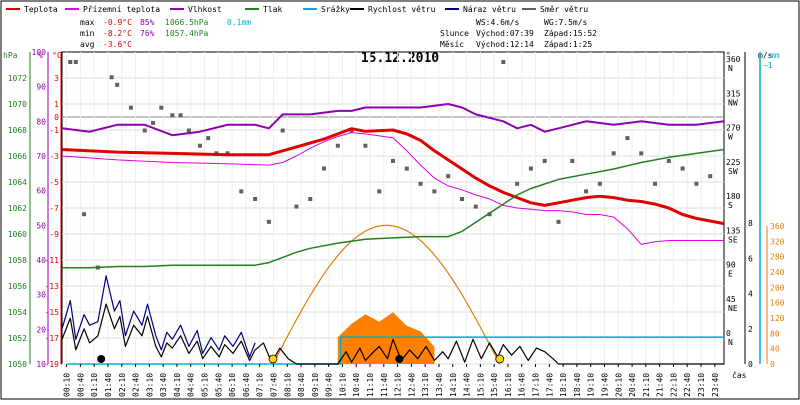  I want to click on legend-label: Náraz větru, so click(489, 9).